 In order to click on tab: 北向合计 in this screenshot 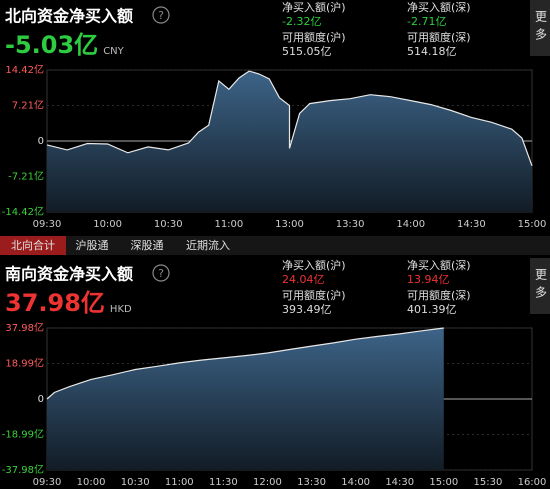, I will do `click(33, 245)`.